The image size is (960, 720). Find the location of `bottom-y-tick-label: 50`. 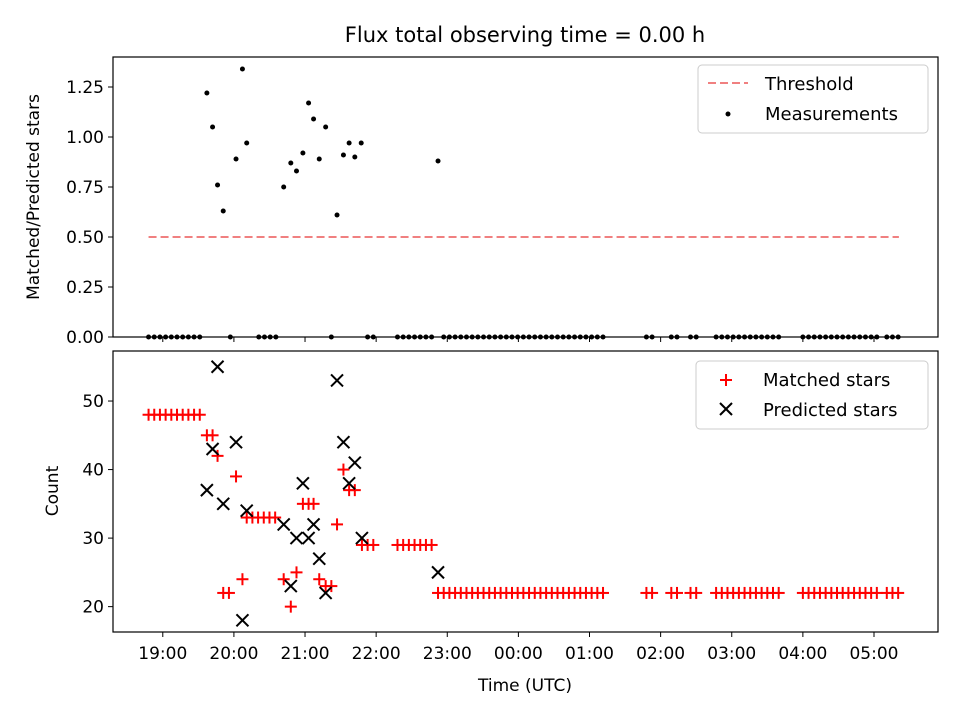

bottom-y-tick-label: 50 is located at coordinates (93, 402).